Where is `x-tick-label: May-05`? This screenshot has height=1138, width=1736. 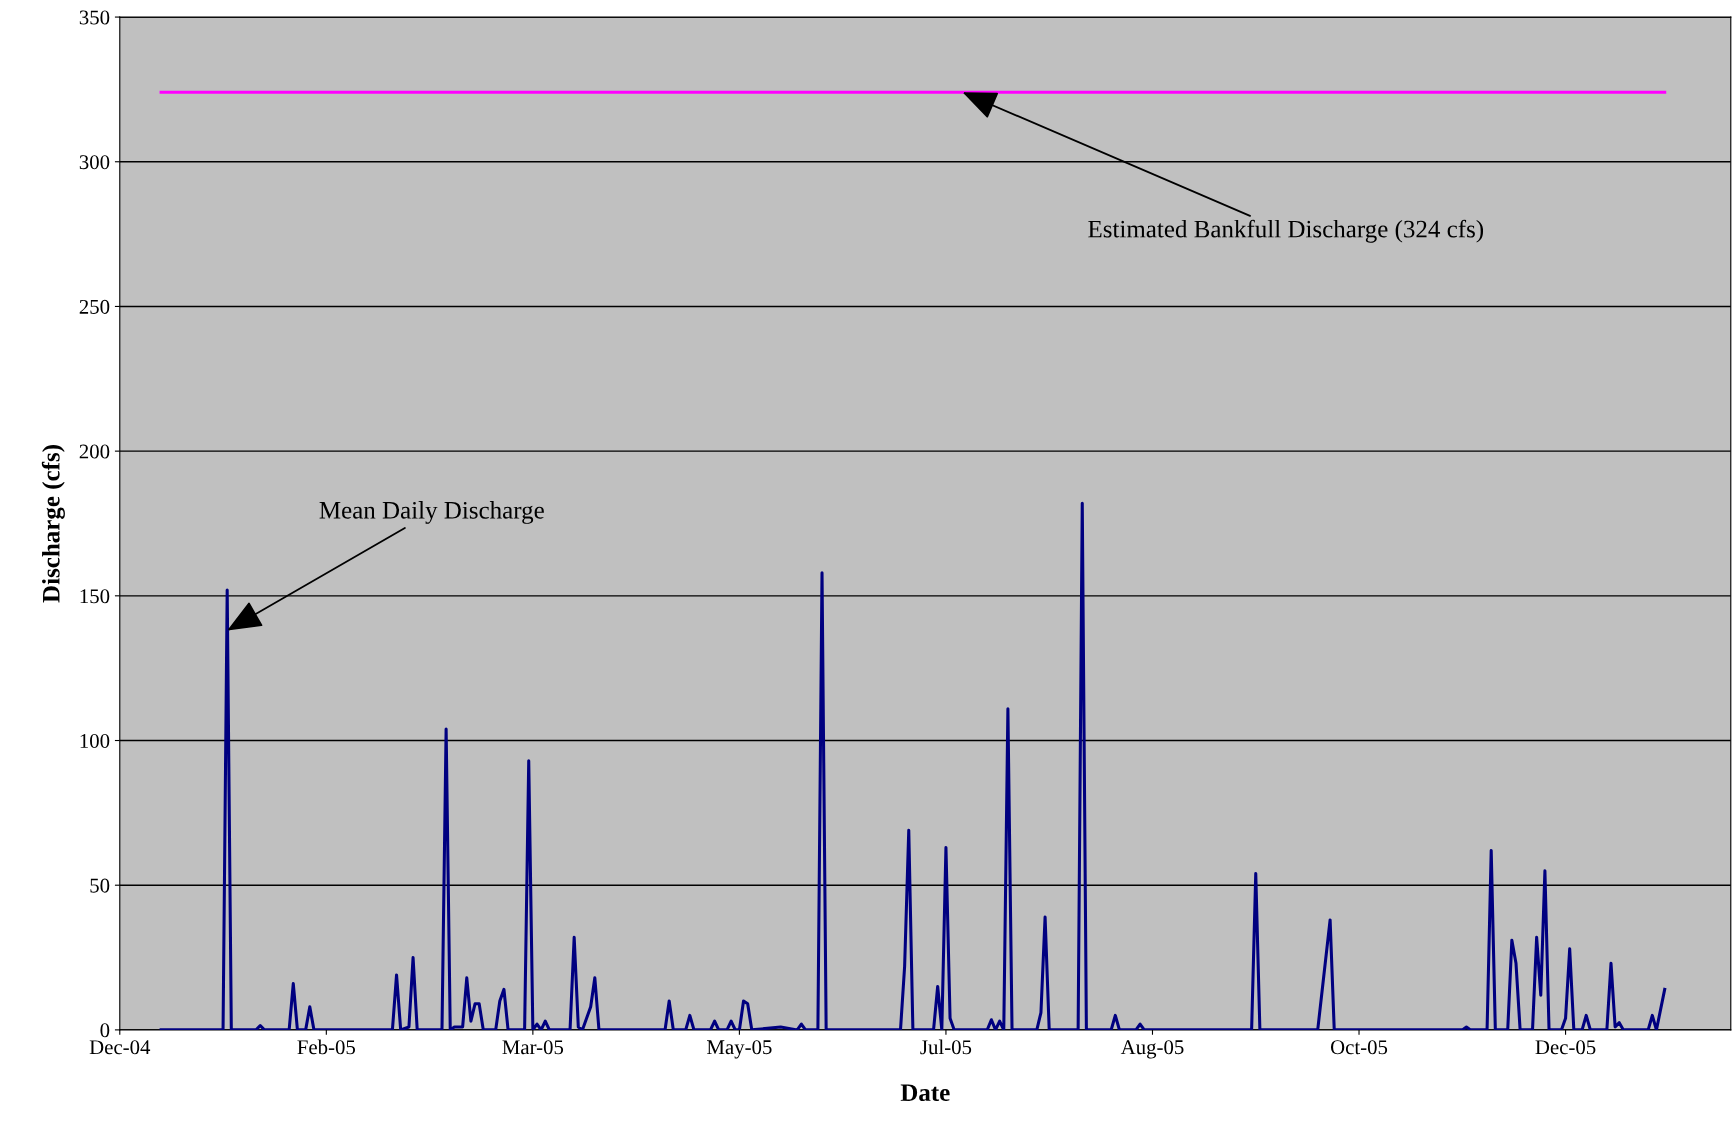
x-tick-label: May-05 is located at coordinates (739, 1049).